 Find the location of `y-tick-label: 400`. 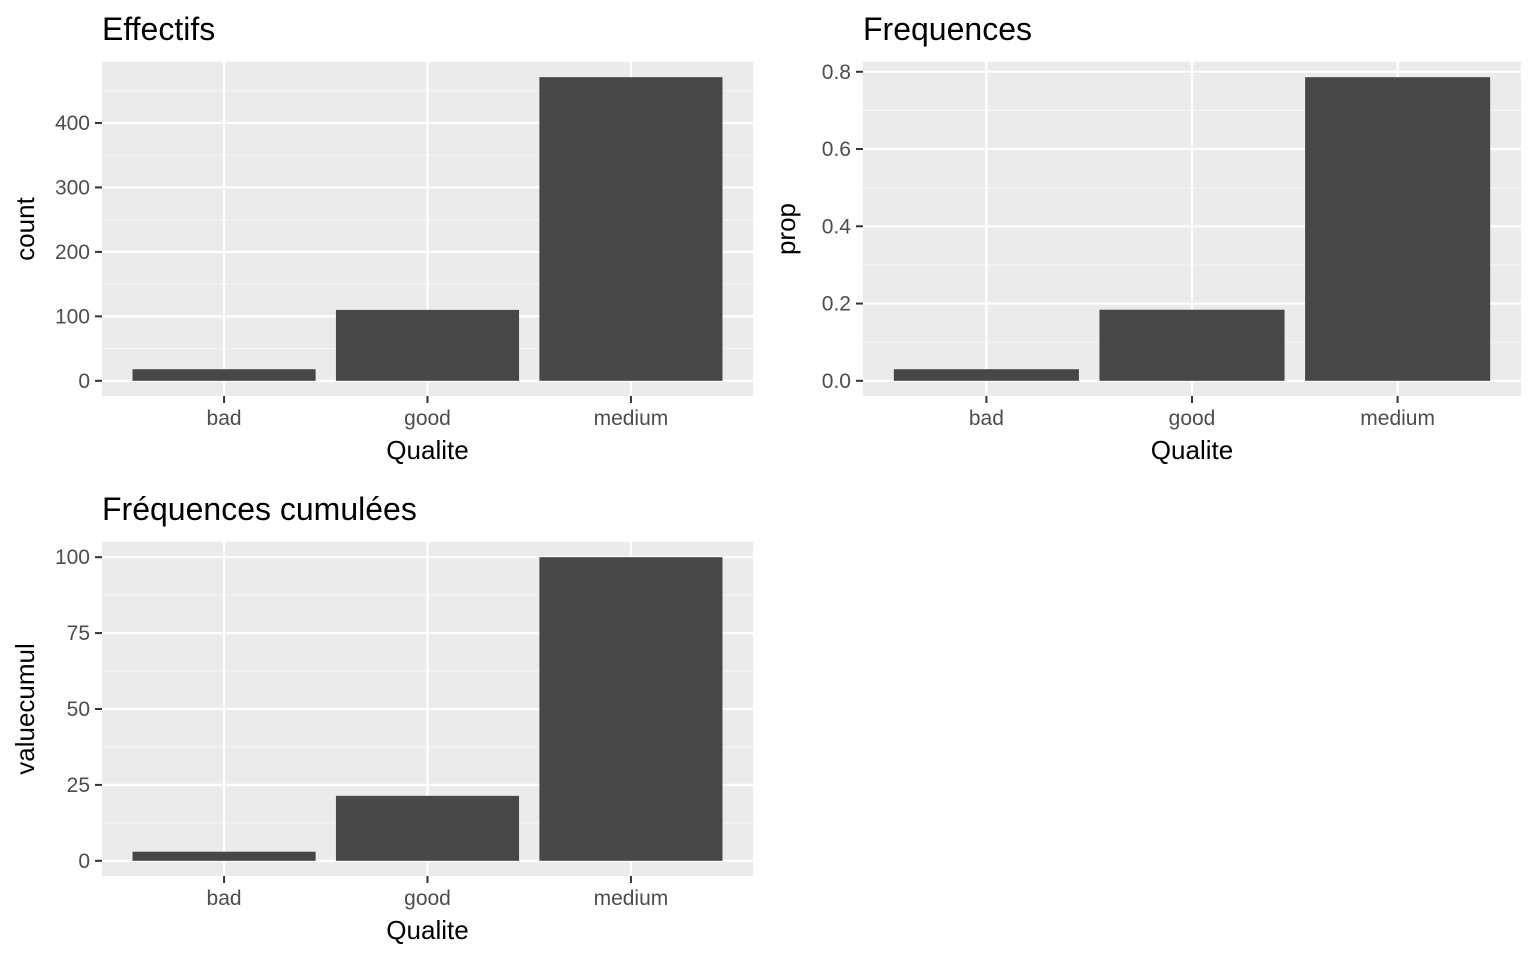

y-tick-label: 400 is located at coordinates (72, 123).